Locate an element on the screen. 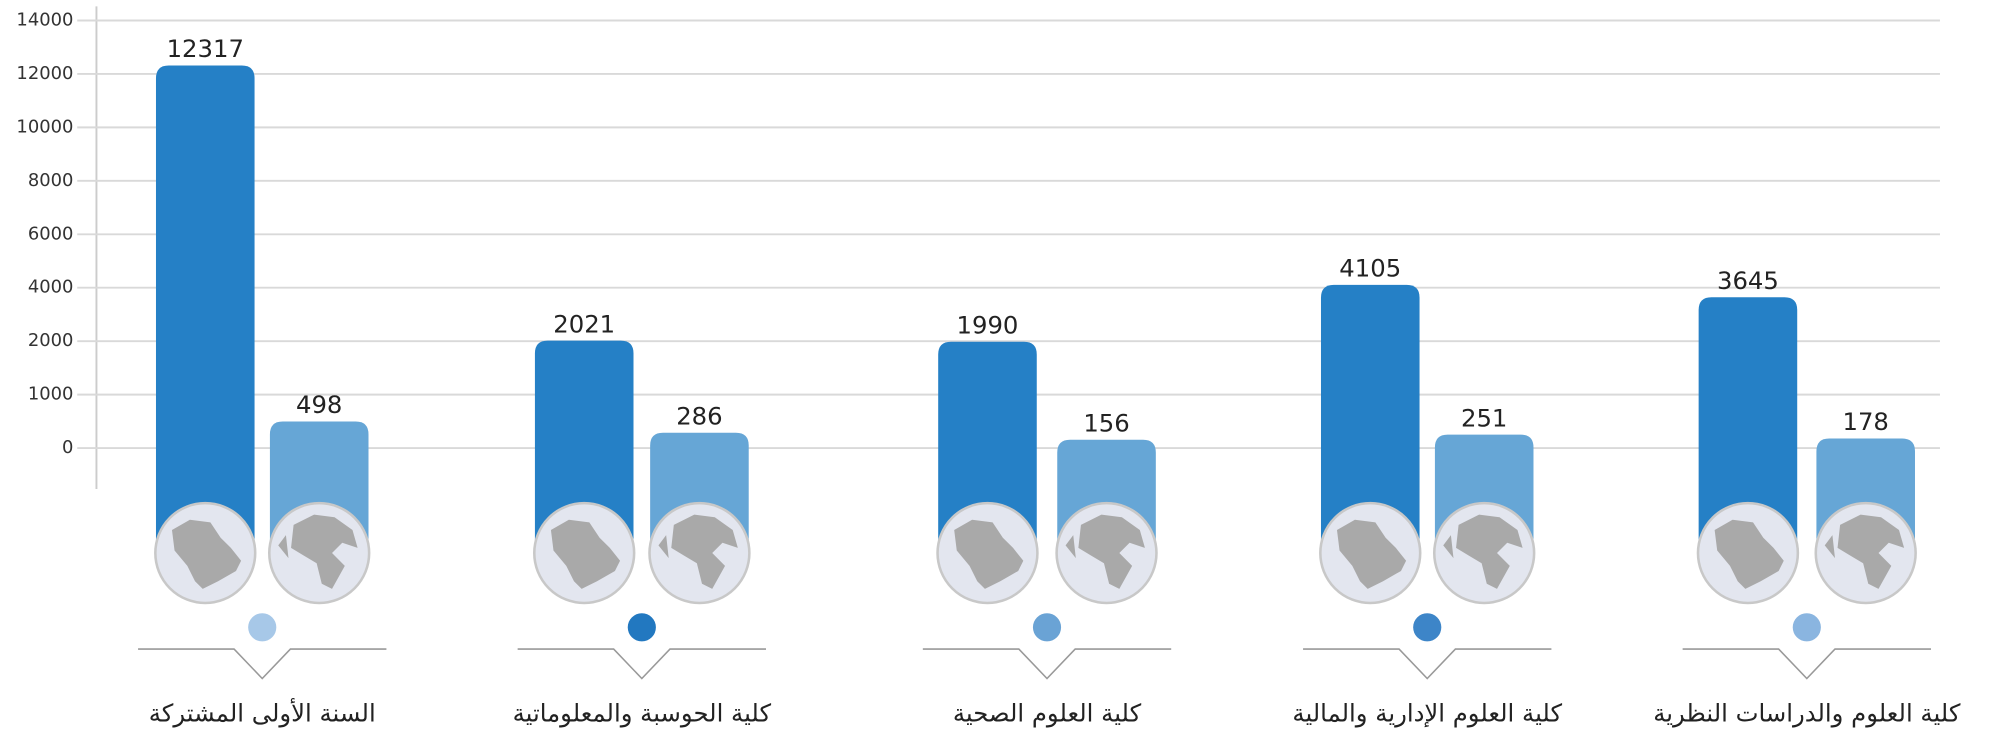 The image size is (1998, 731). x-tick-label: كلية العلوم الإدارية والمالية is located at coordinates (1427, 712).